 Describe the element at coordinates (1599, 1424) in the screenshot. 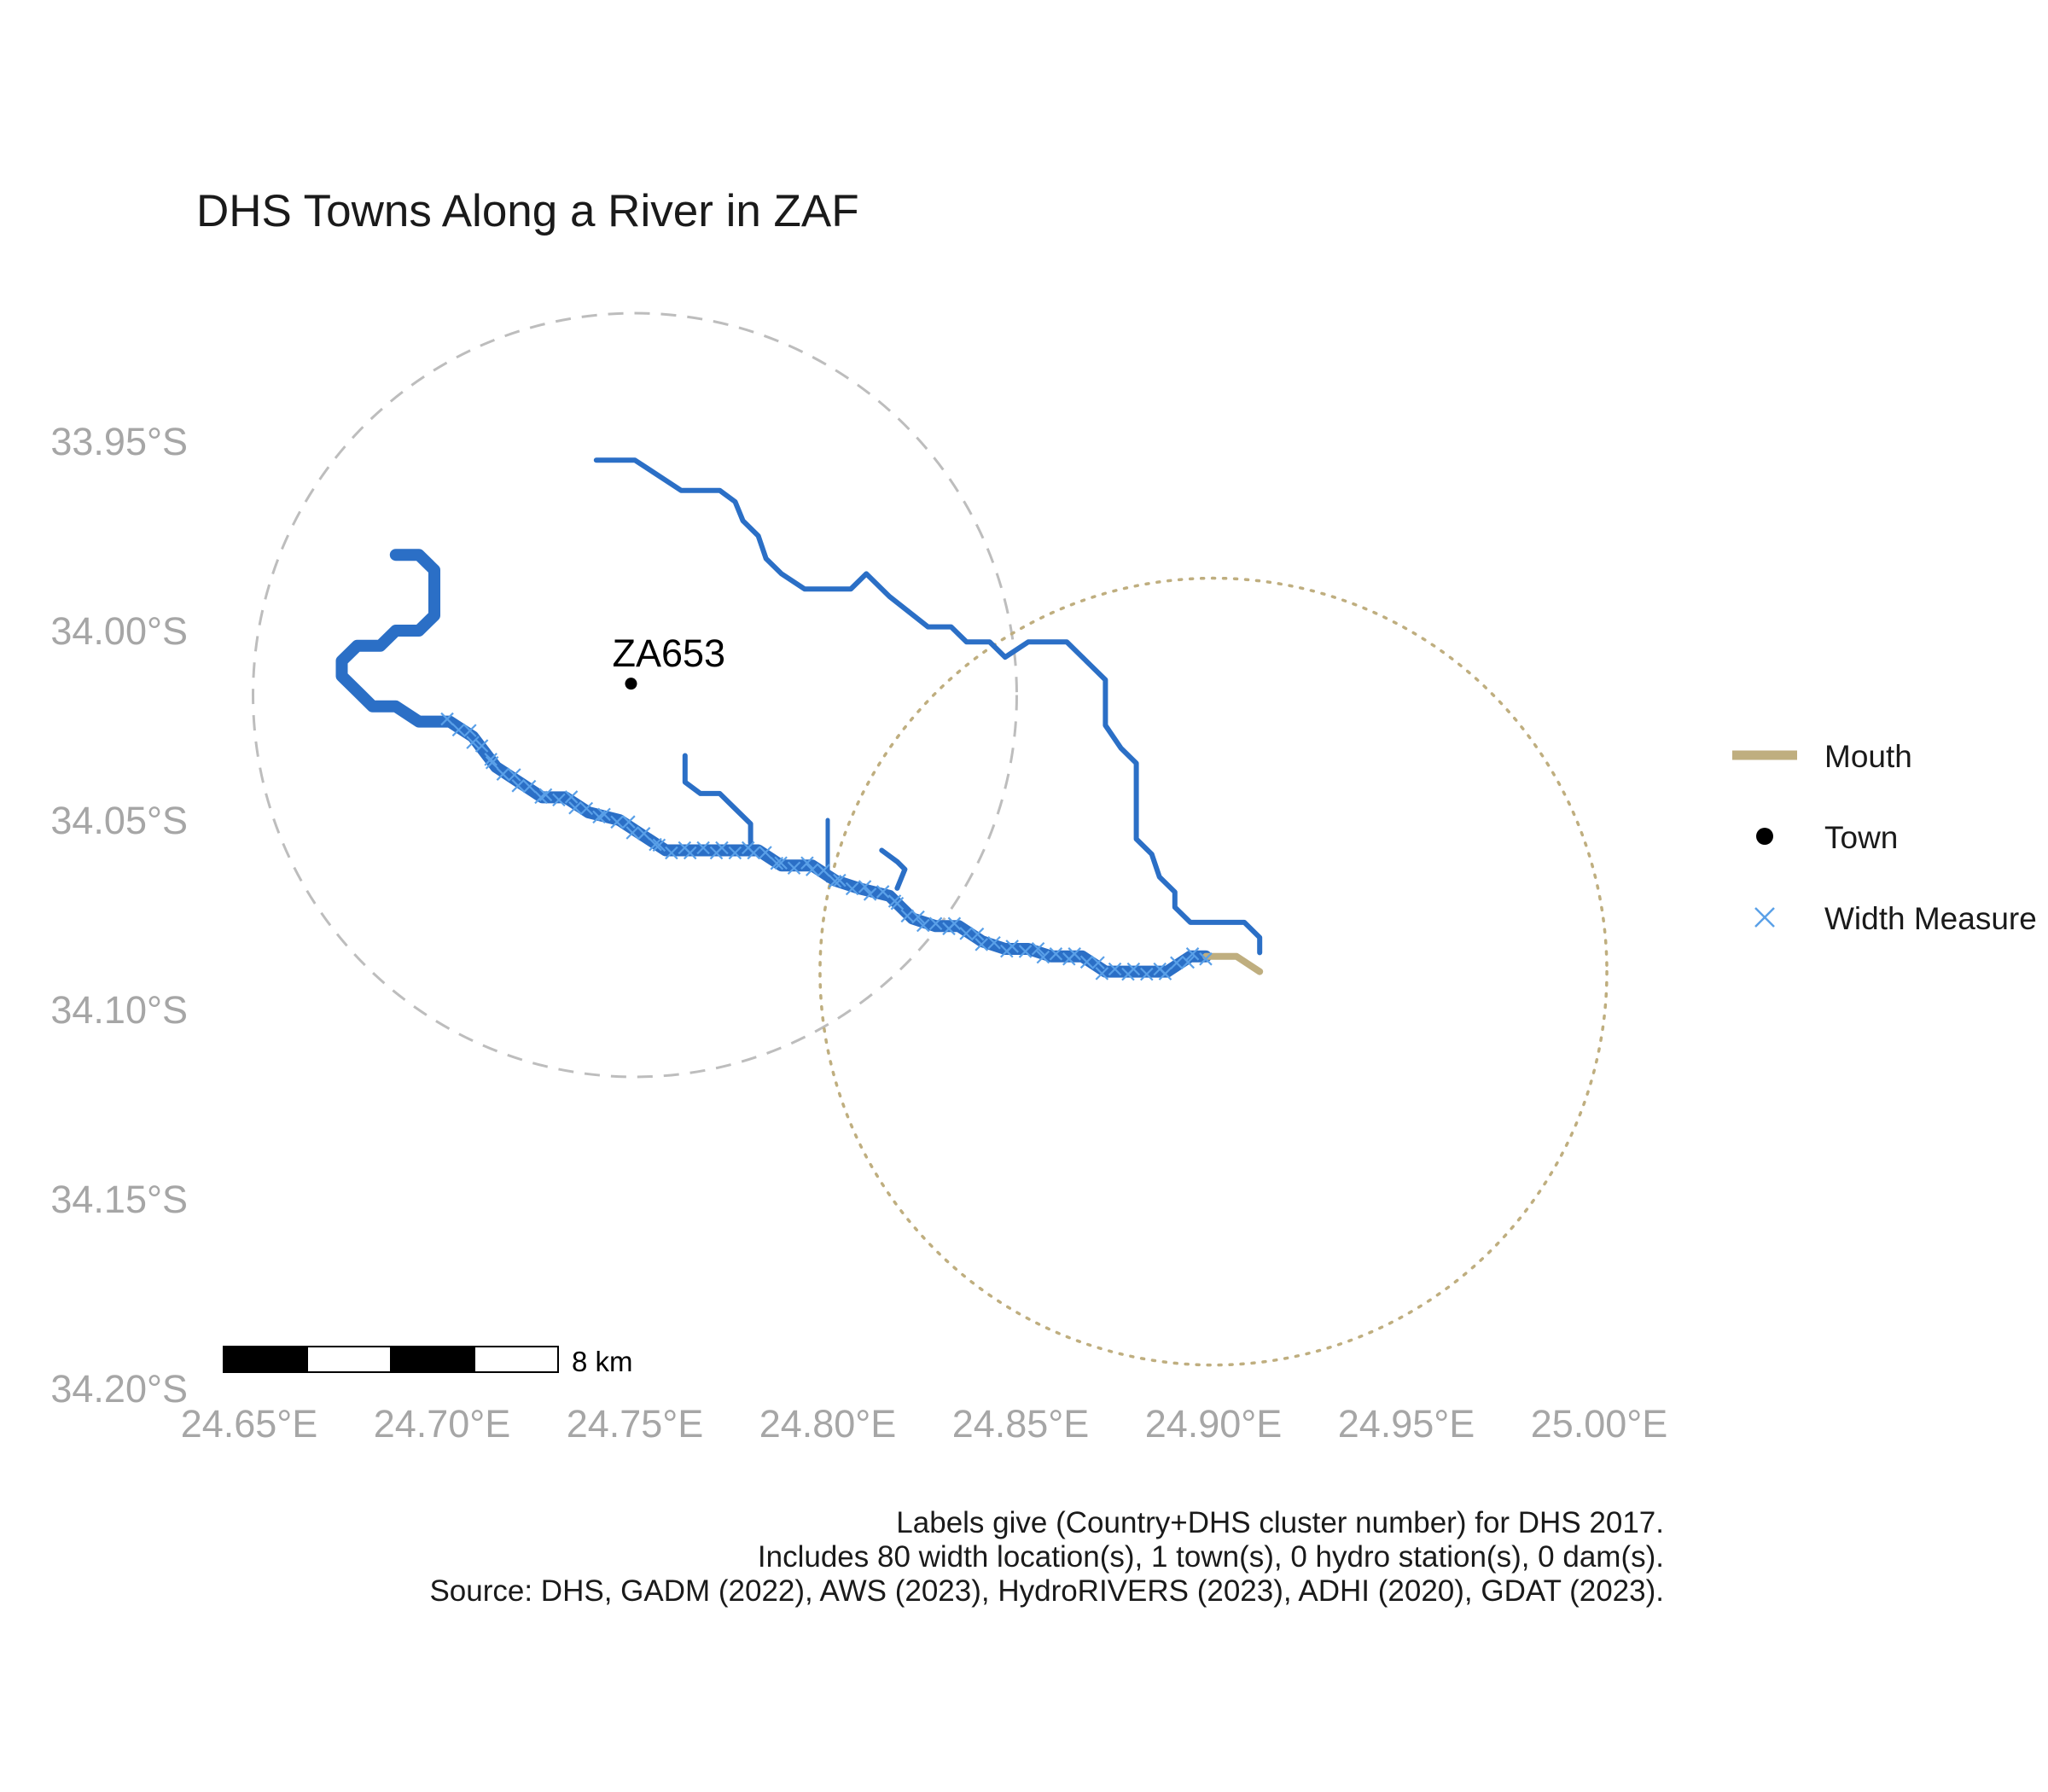

I see `x-tick-label: 25.00°E` at that location.